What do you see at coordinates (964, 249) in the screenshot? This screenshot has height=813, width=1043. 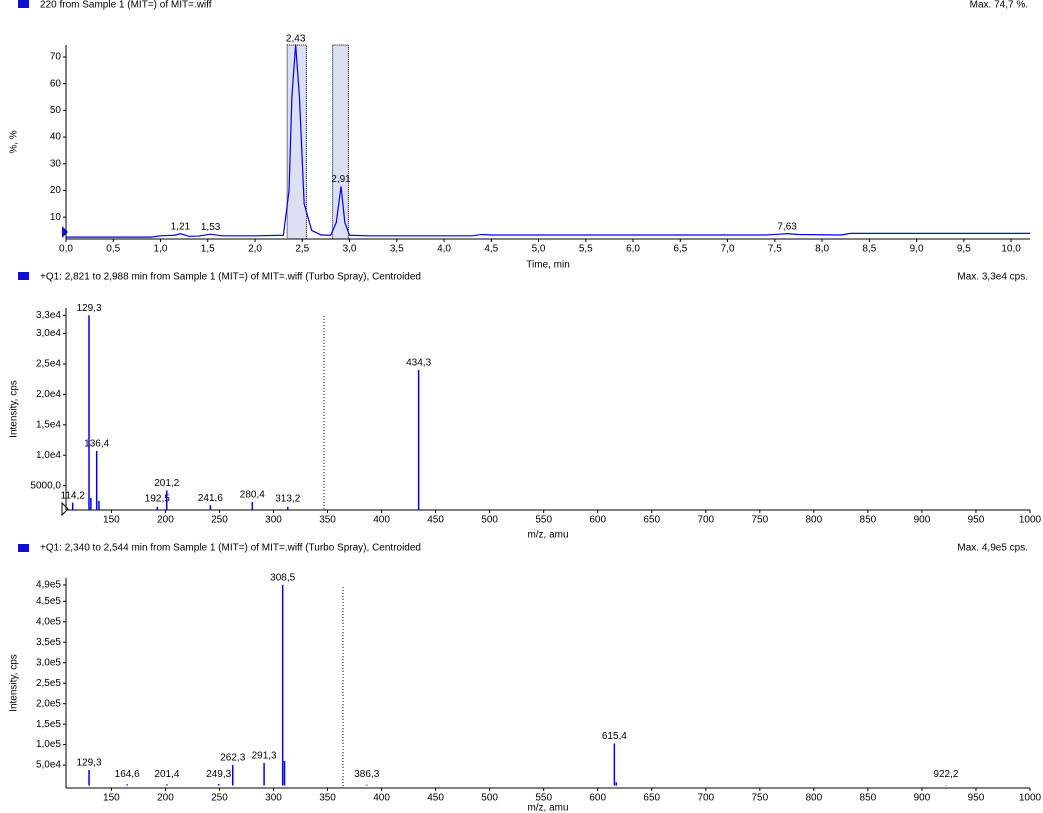 I see `x-tick-label: 9,5` at bounding box center [964, 249].